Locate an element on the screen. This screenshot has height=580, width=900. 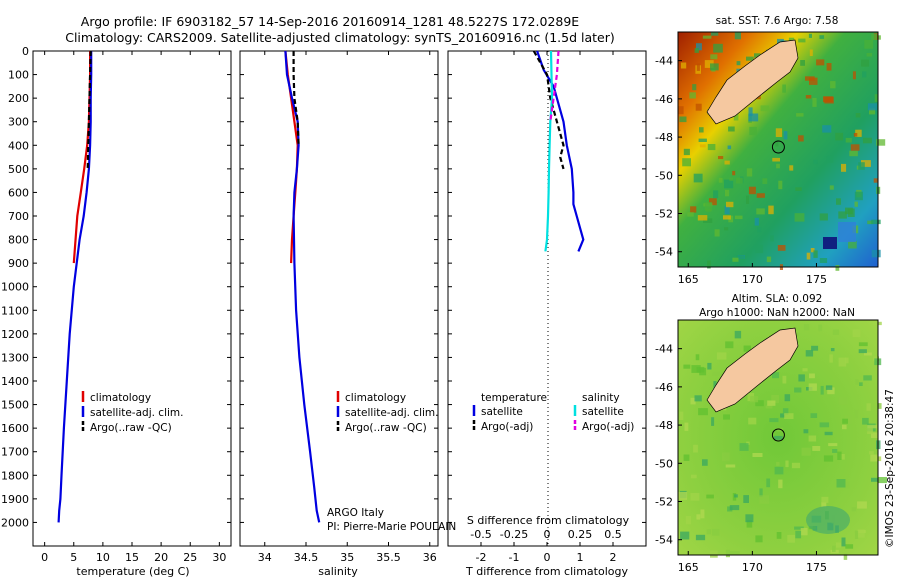
series-line-temperature-argo-adj- is located at coordinates (548, 110).